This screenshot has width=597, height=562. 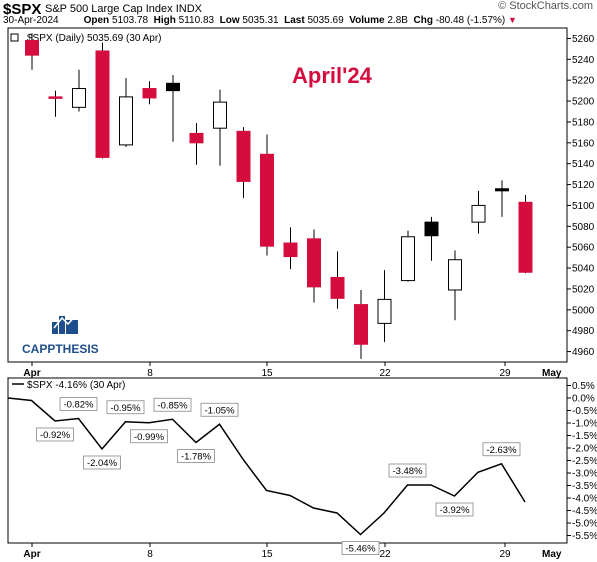 What do you see at coordinates (60, 349) in the screenshot?
I see `logo-text: CAPPTHESIS` at bounding box center [60, 349].